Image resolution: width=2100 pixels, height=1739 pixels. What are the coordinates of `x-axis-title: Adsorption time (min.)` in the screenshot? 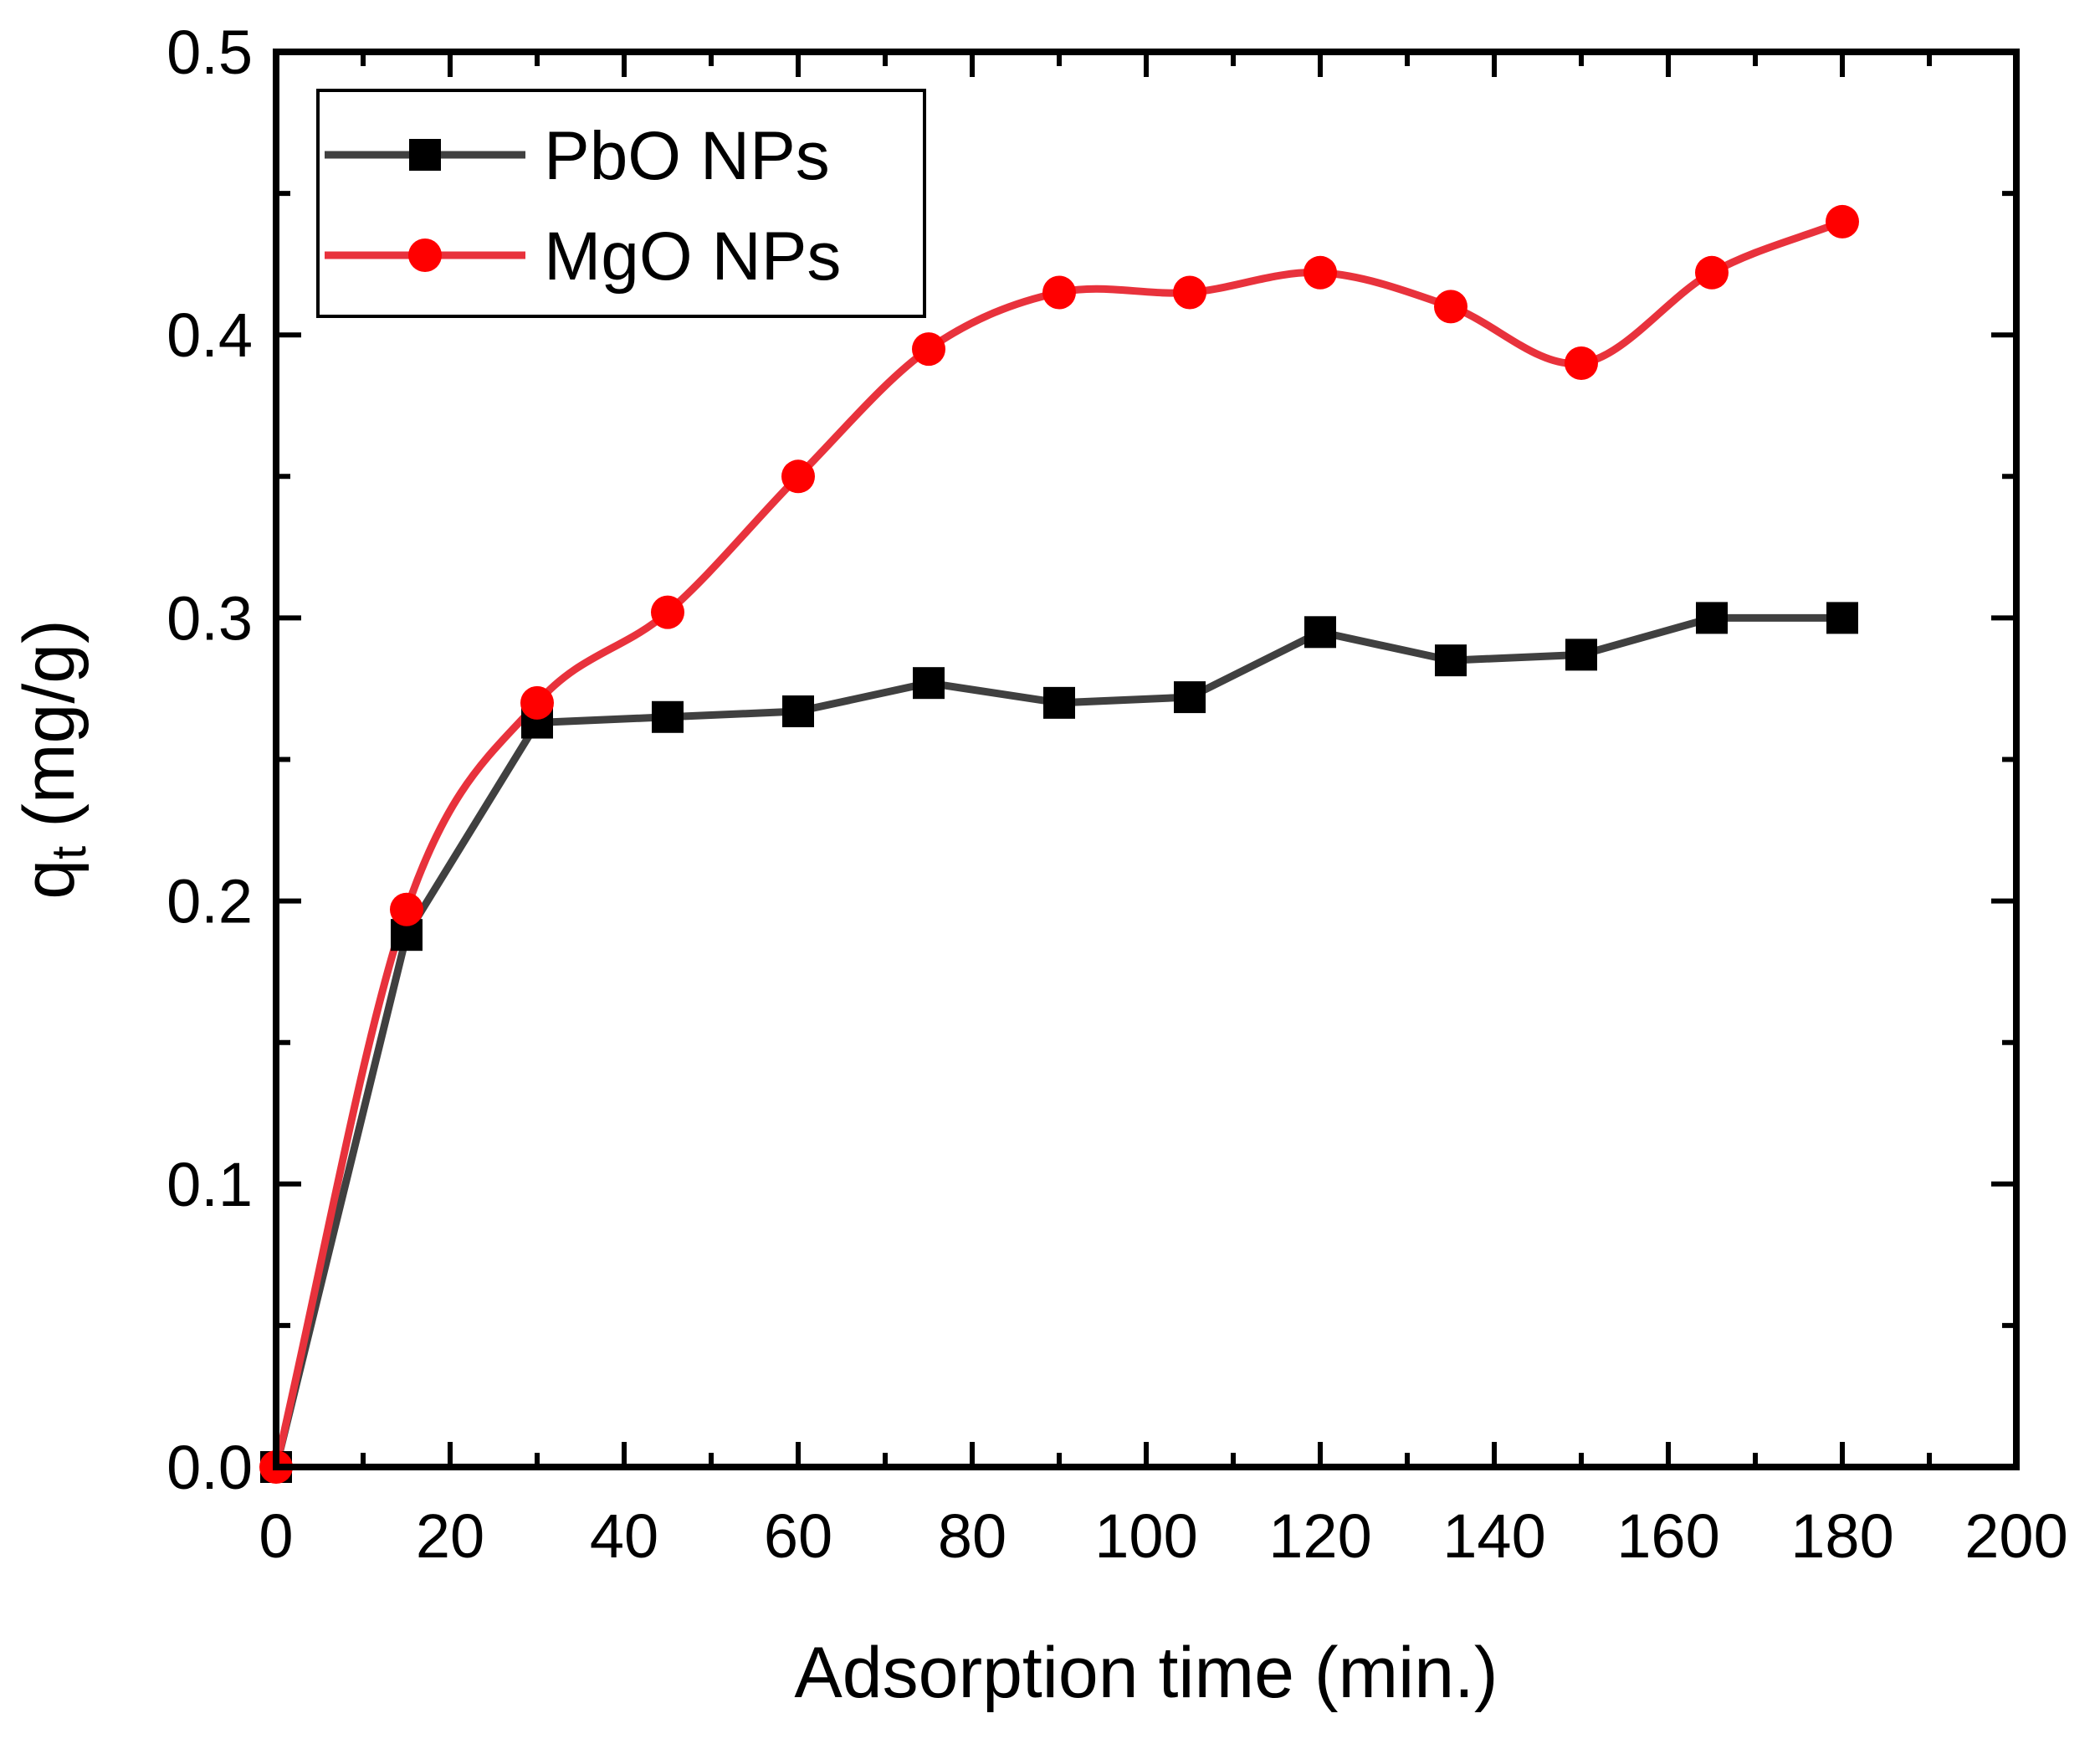 It's located at (1146, 1673).